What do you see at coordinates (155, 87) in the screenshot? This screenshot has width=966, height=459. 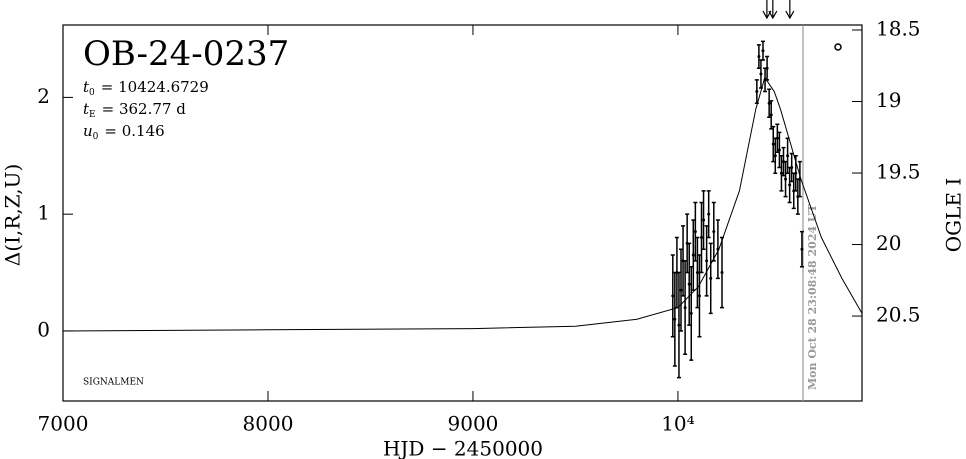 I see `parameter-value: = 10424.6729` at bounding box center [155, 87].